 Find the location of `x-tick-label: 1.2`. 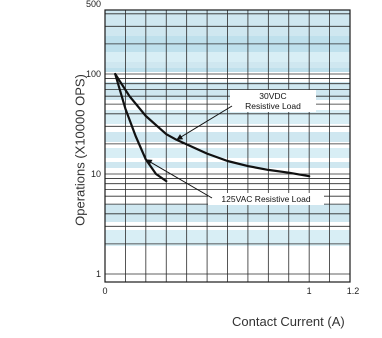

x-tick-label: 1.2 is located at coordinates (353, 291).